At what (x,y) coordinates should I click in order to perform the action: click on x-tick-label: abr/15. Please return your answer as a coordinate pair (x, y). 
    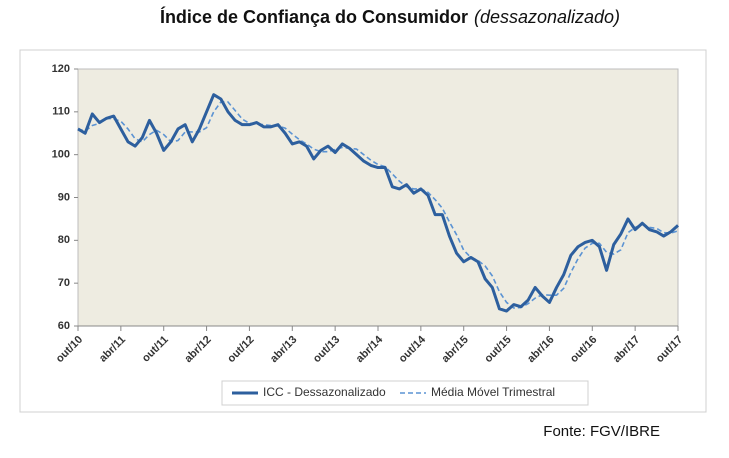
    Looking at the image, I should click on (454, 349).